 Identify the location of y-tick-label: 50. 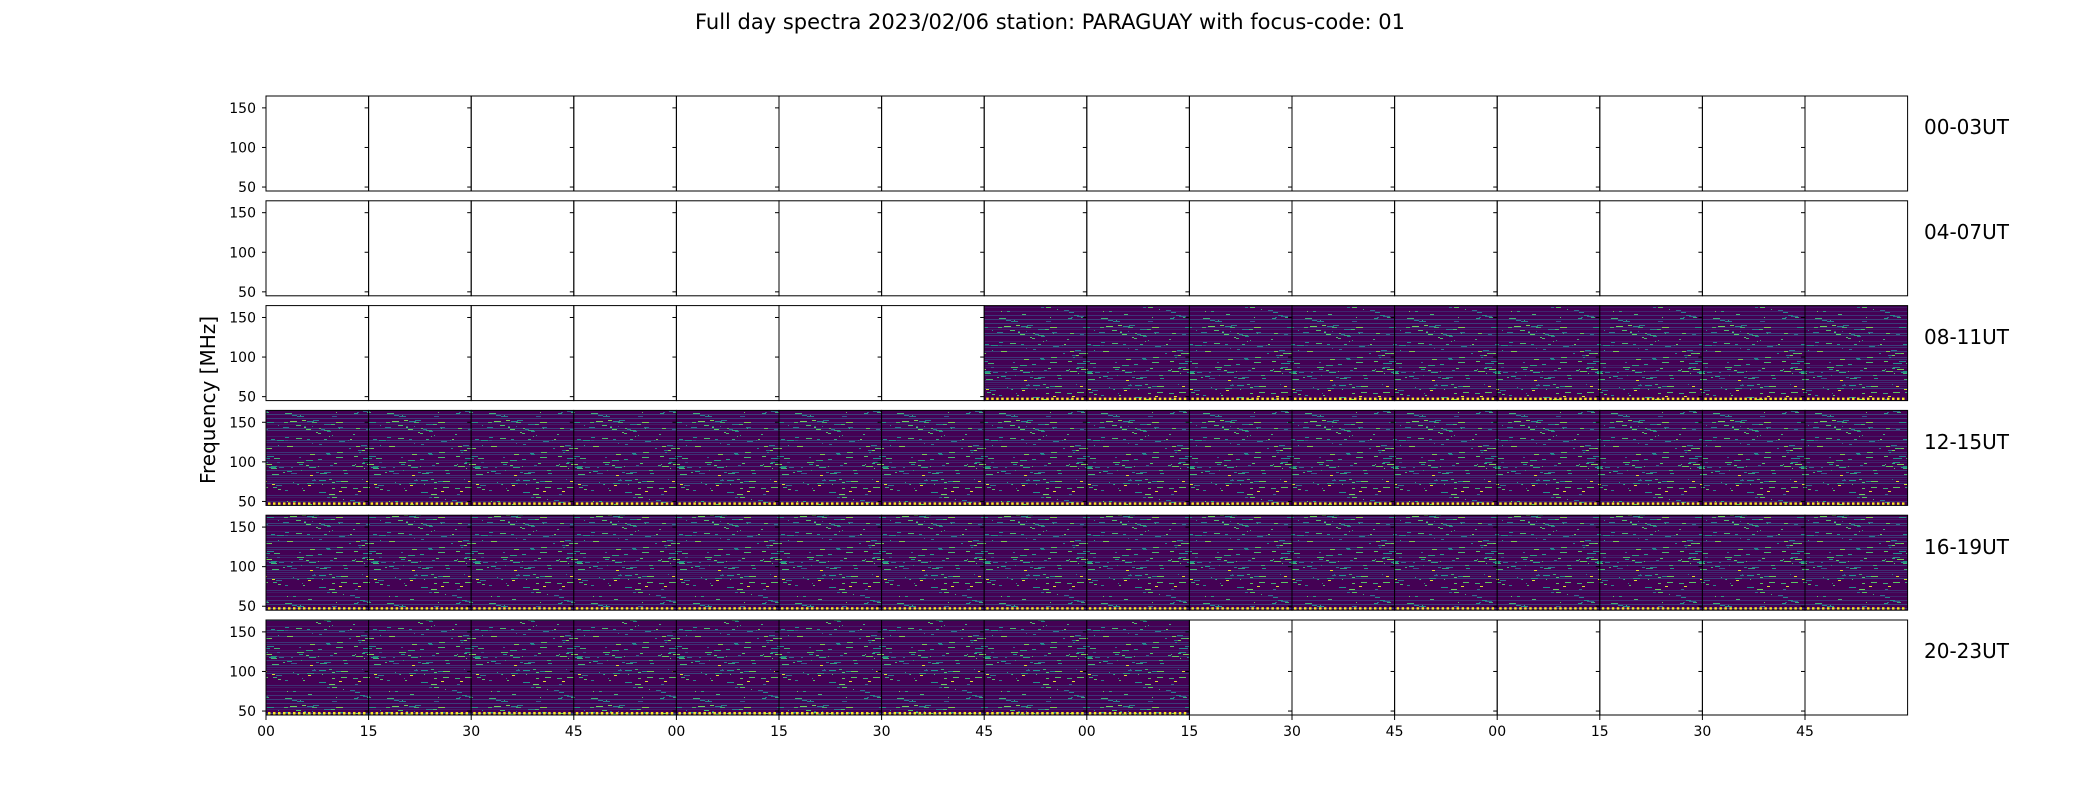
(247, 398).